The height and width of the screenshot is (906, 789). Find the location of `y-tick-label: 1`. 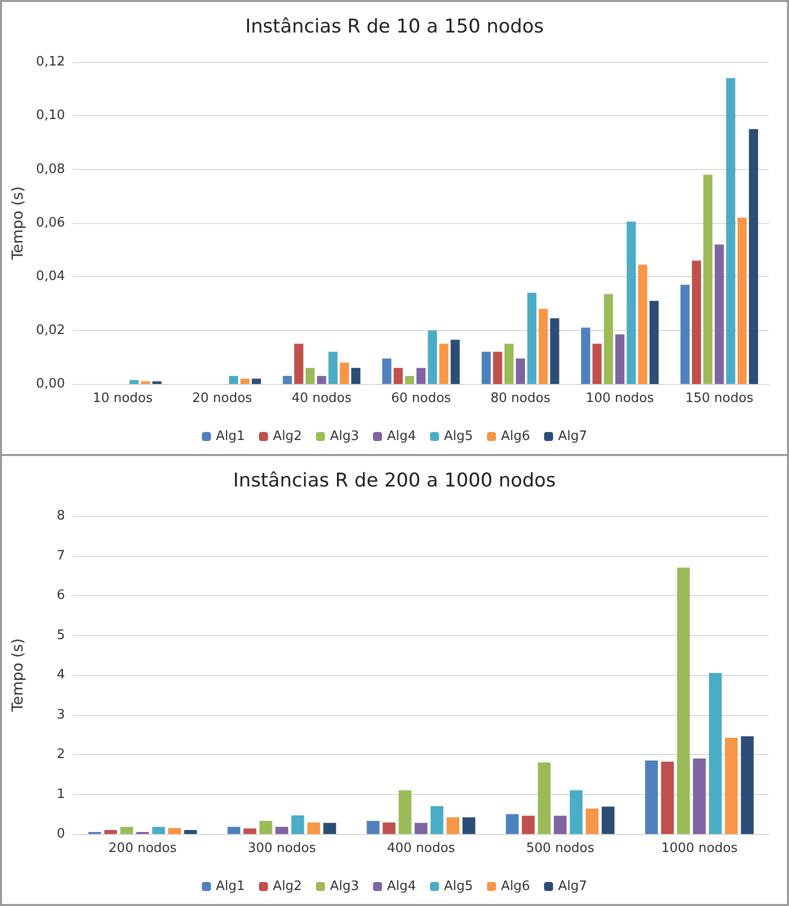

y-tick-label: 1 is located at coordinates (60, 794).